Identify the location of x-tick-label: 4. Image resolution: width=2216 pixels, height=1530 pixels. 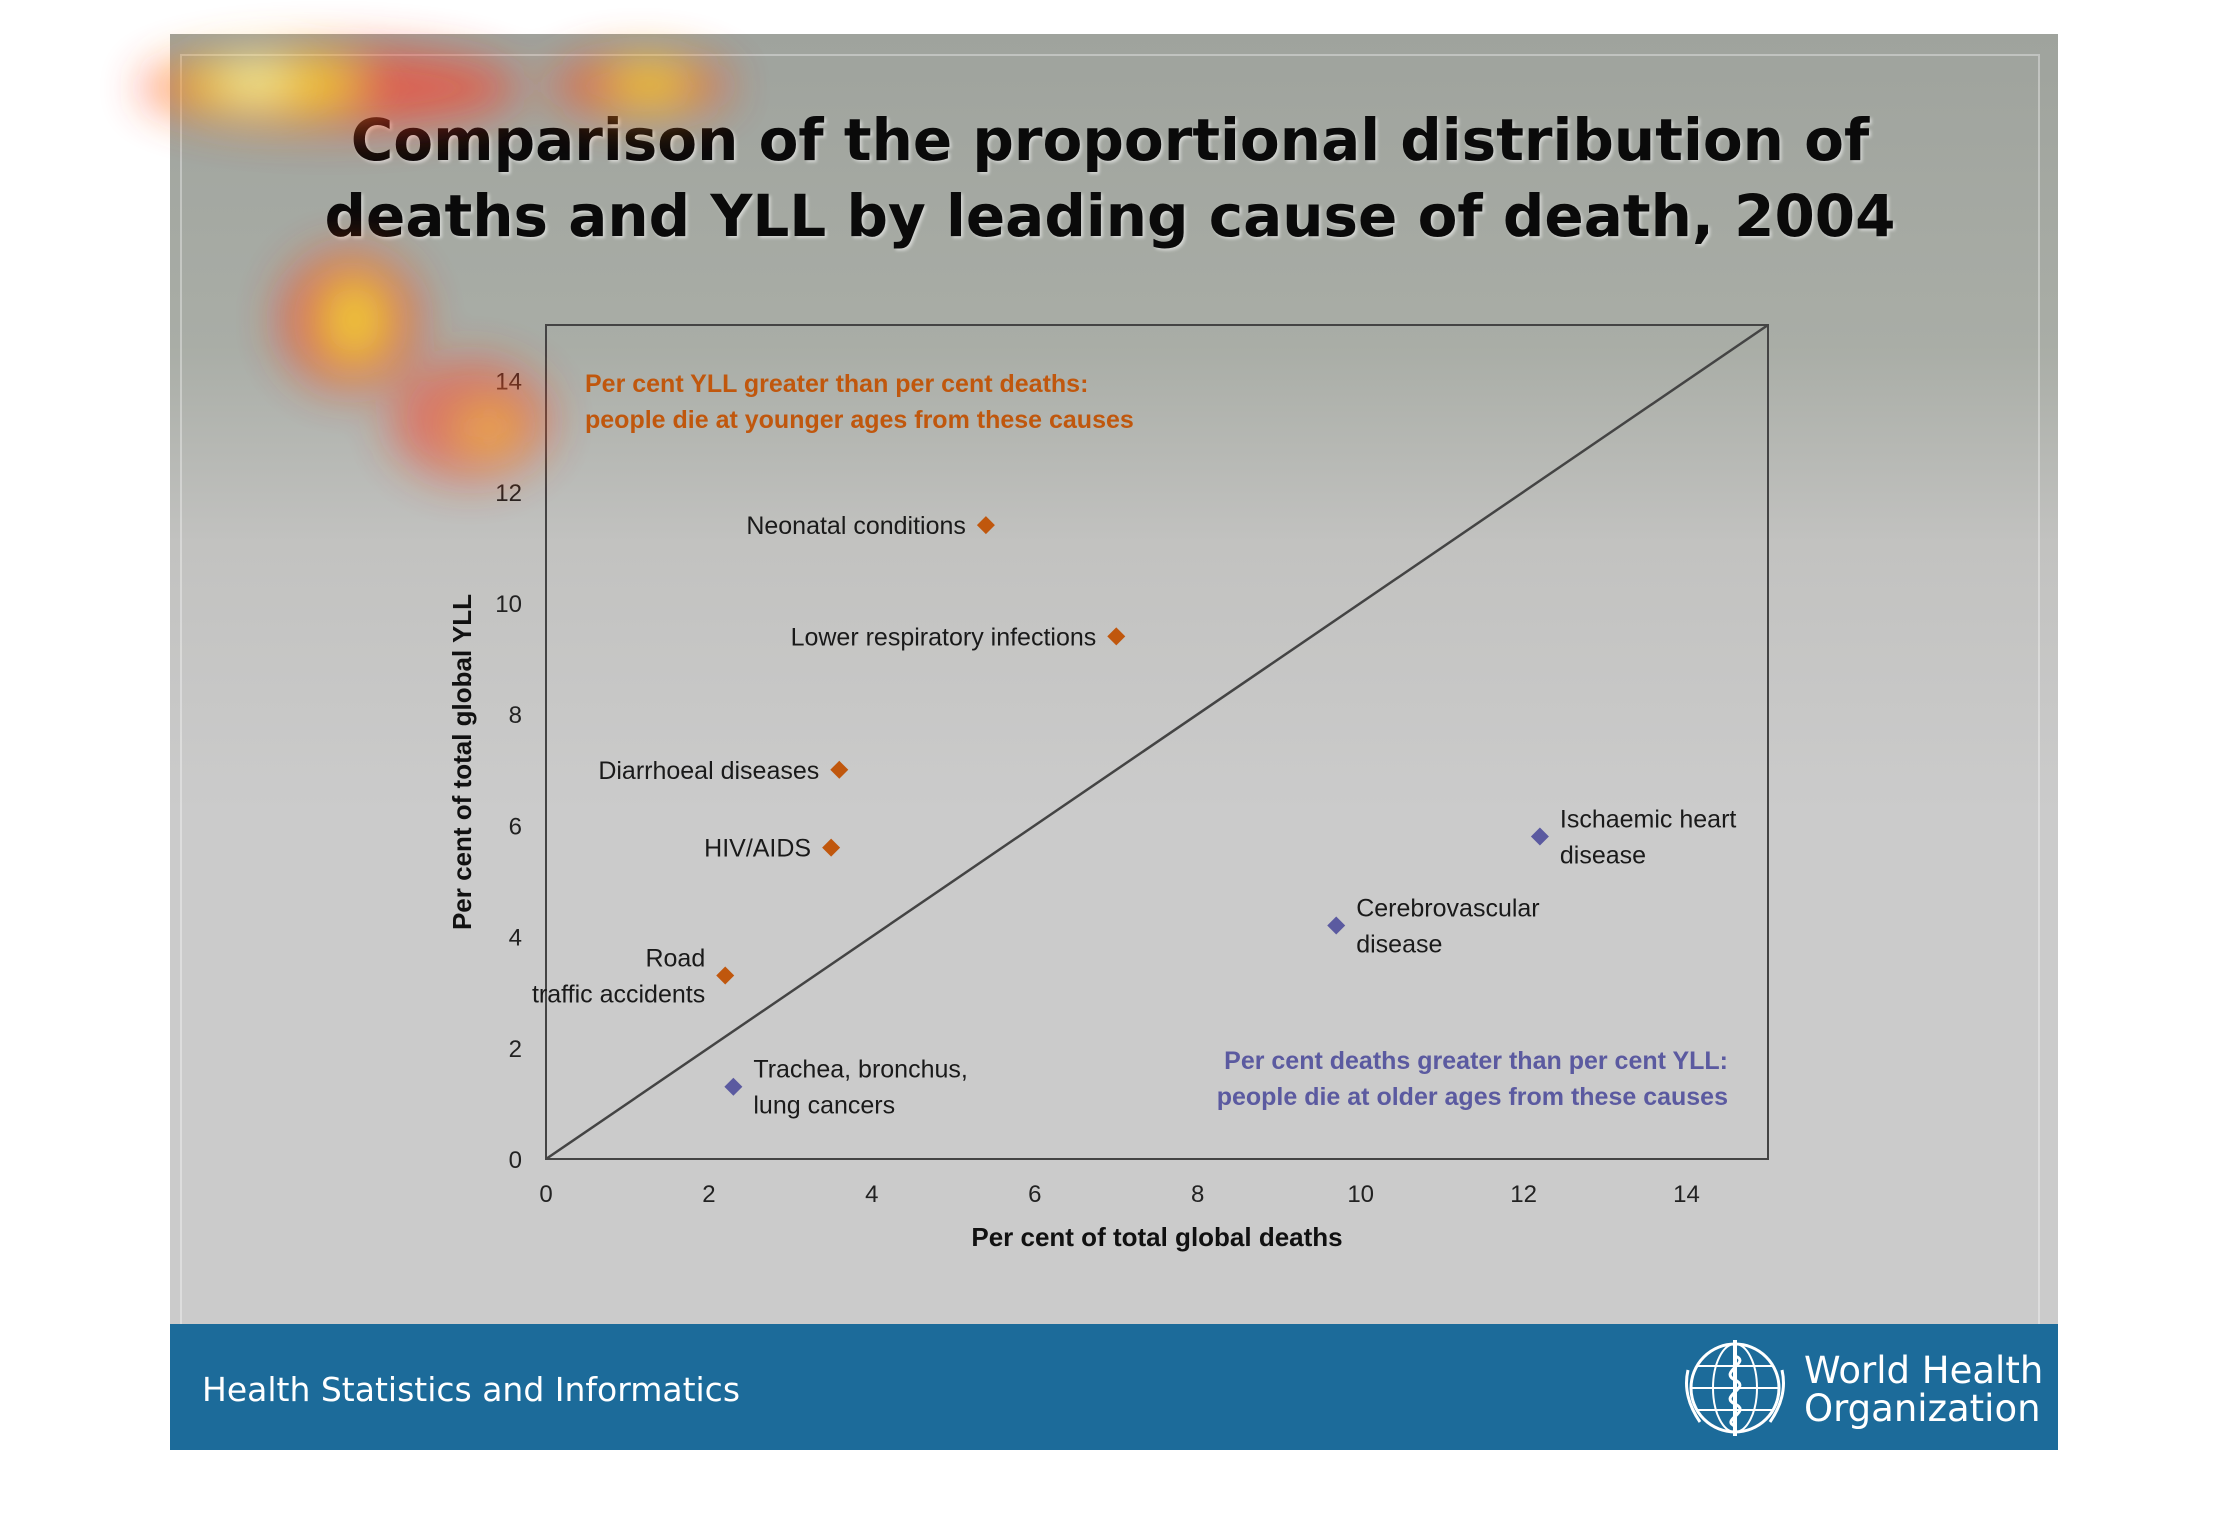
(871, 1194).